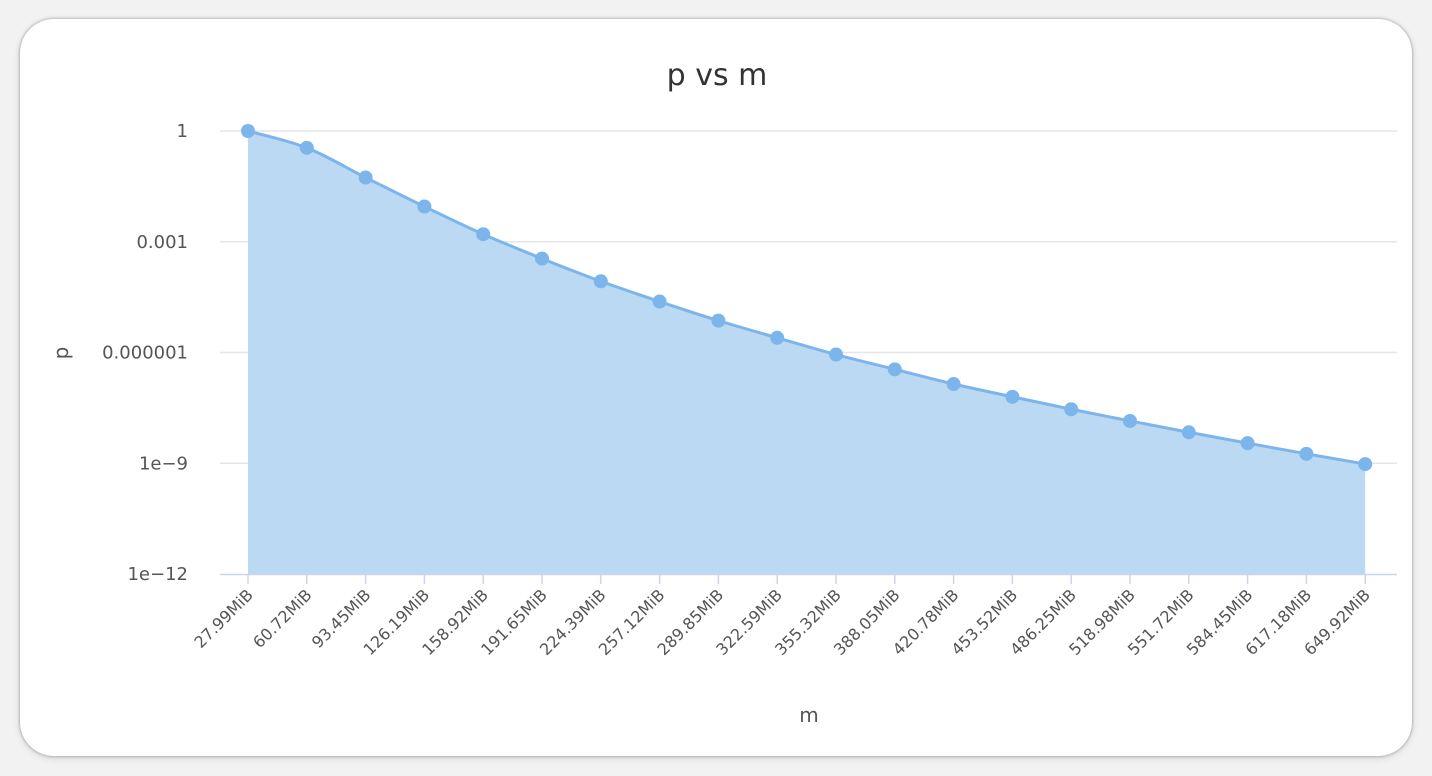 This screenshot has height=776, width=1432. I want to click on y-axis-labels: 1 0.001 0.000001 1e−9 1e−12, so click(145, 353).